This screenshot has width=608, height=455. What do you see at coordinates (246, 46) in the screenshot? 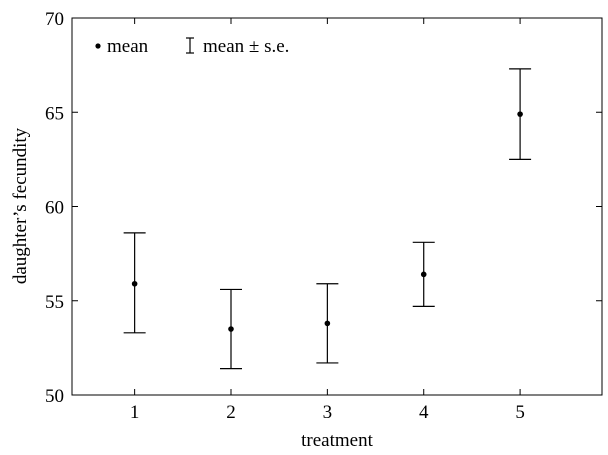
I see `legend-se-label: mean ± s.e.` at bounding box center [246, 46].